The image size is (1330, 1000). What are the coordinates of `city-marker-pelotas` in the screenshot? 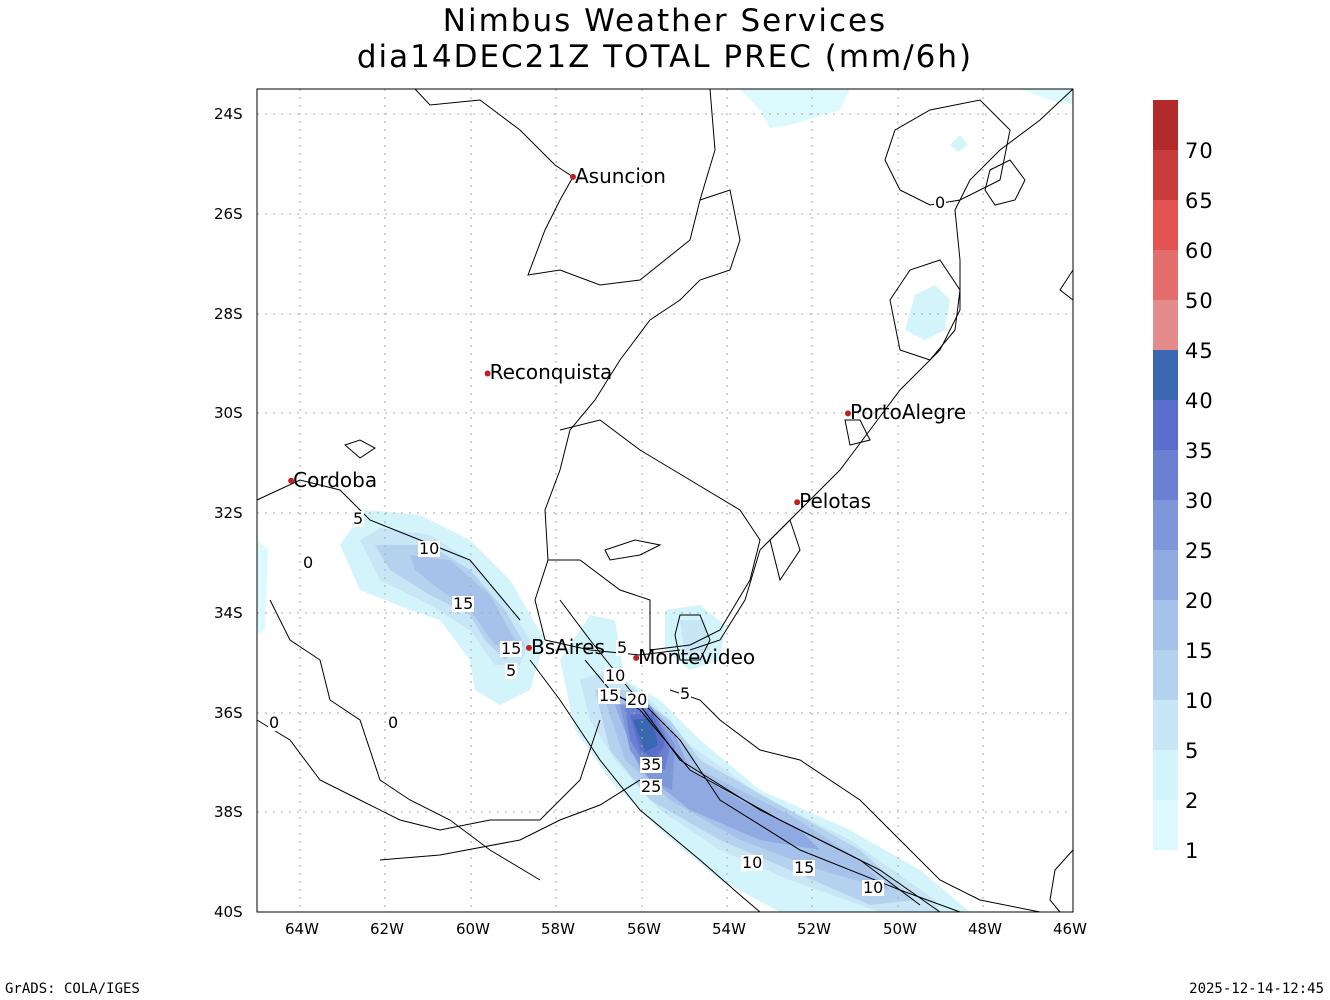 It's located at (797, 502).